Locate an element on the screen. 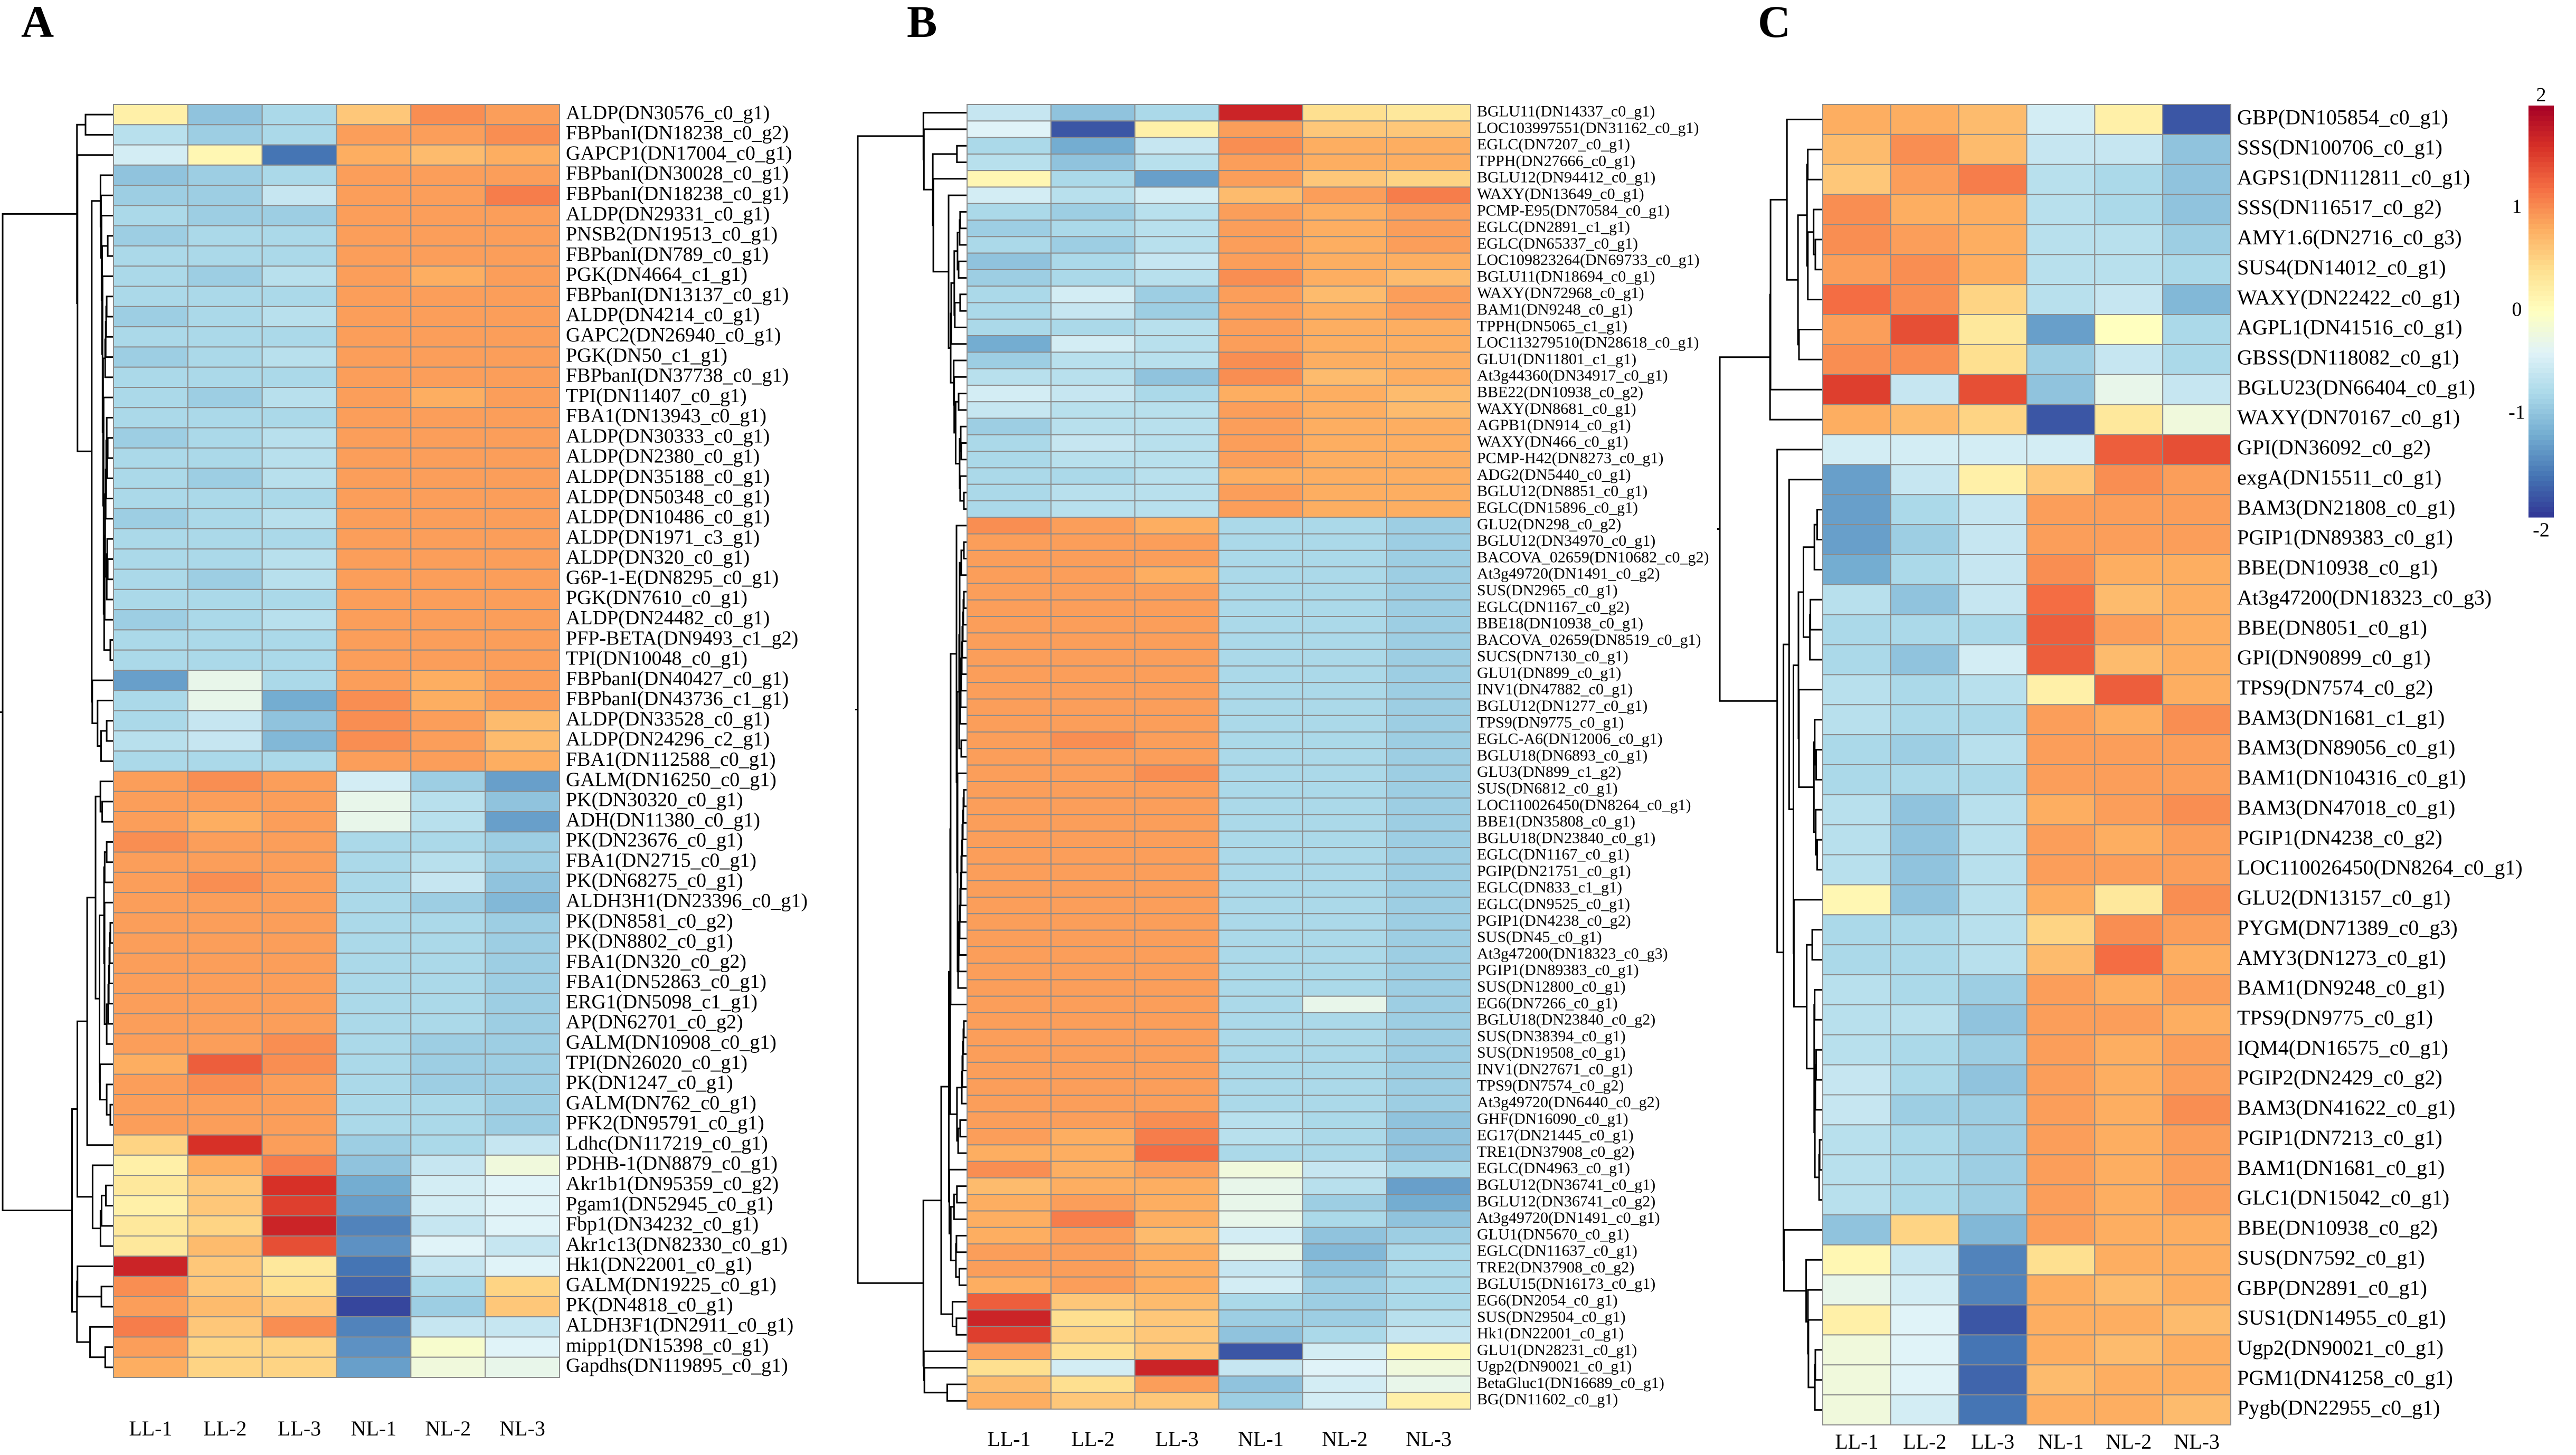 Image resolution: width=2576 pixels, height=1455 pixels. row-label: mipp1(DN15398_c0_g1) is located at coordinates (667, 1345).